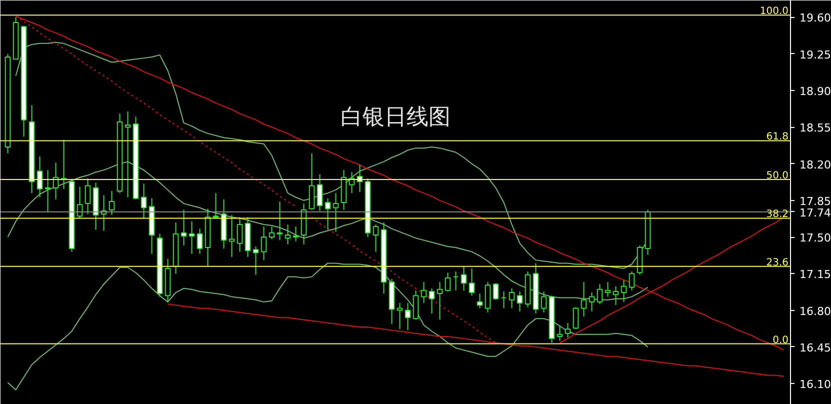 Image resolution: width=831 pixels, height=404 pixels. What do you see at coordinates (815, 18) in the screenshot?
I see `y-tick-label: 19.60` at bounding box center [815, 18].